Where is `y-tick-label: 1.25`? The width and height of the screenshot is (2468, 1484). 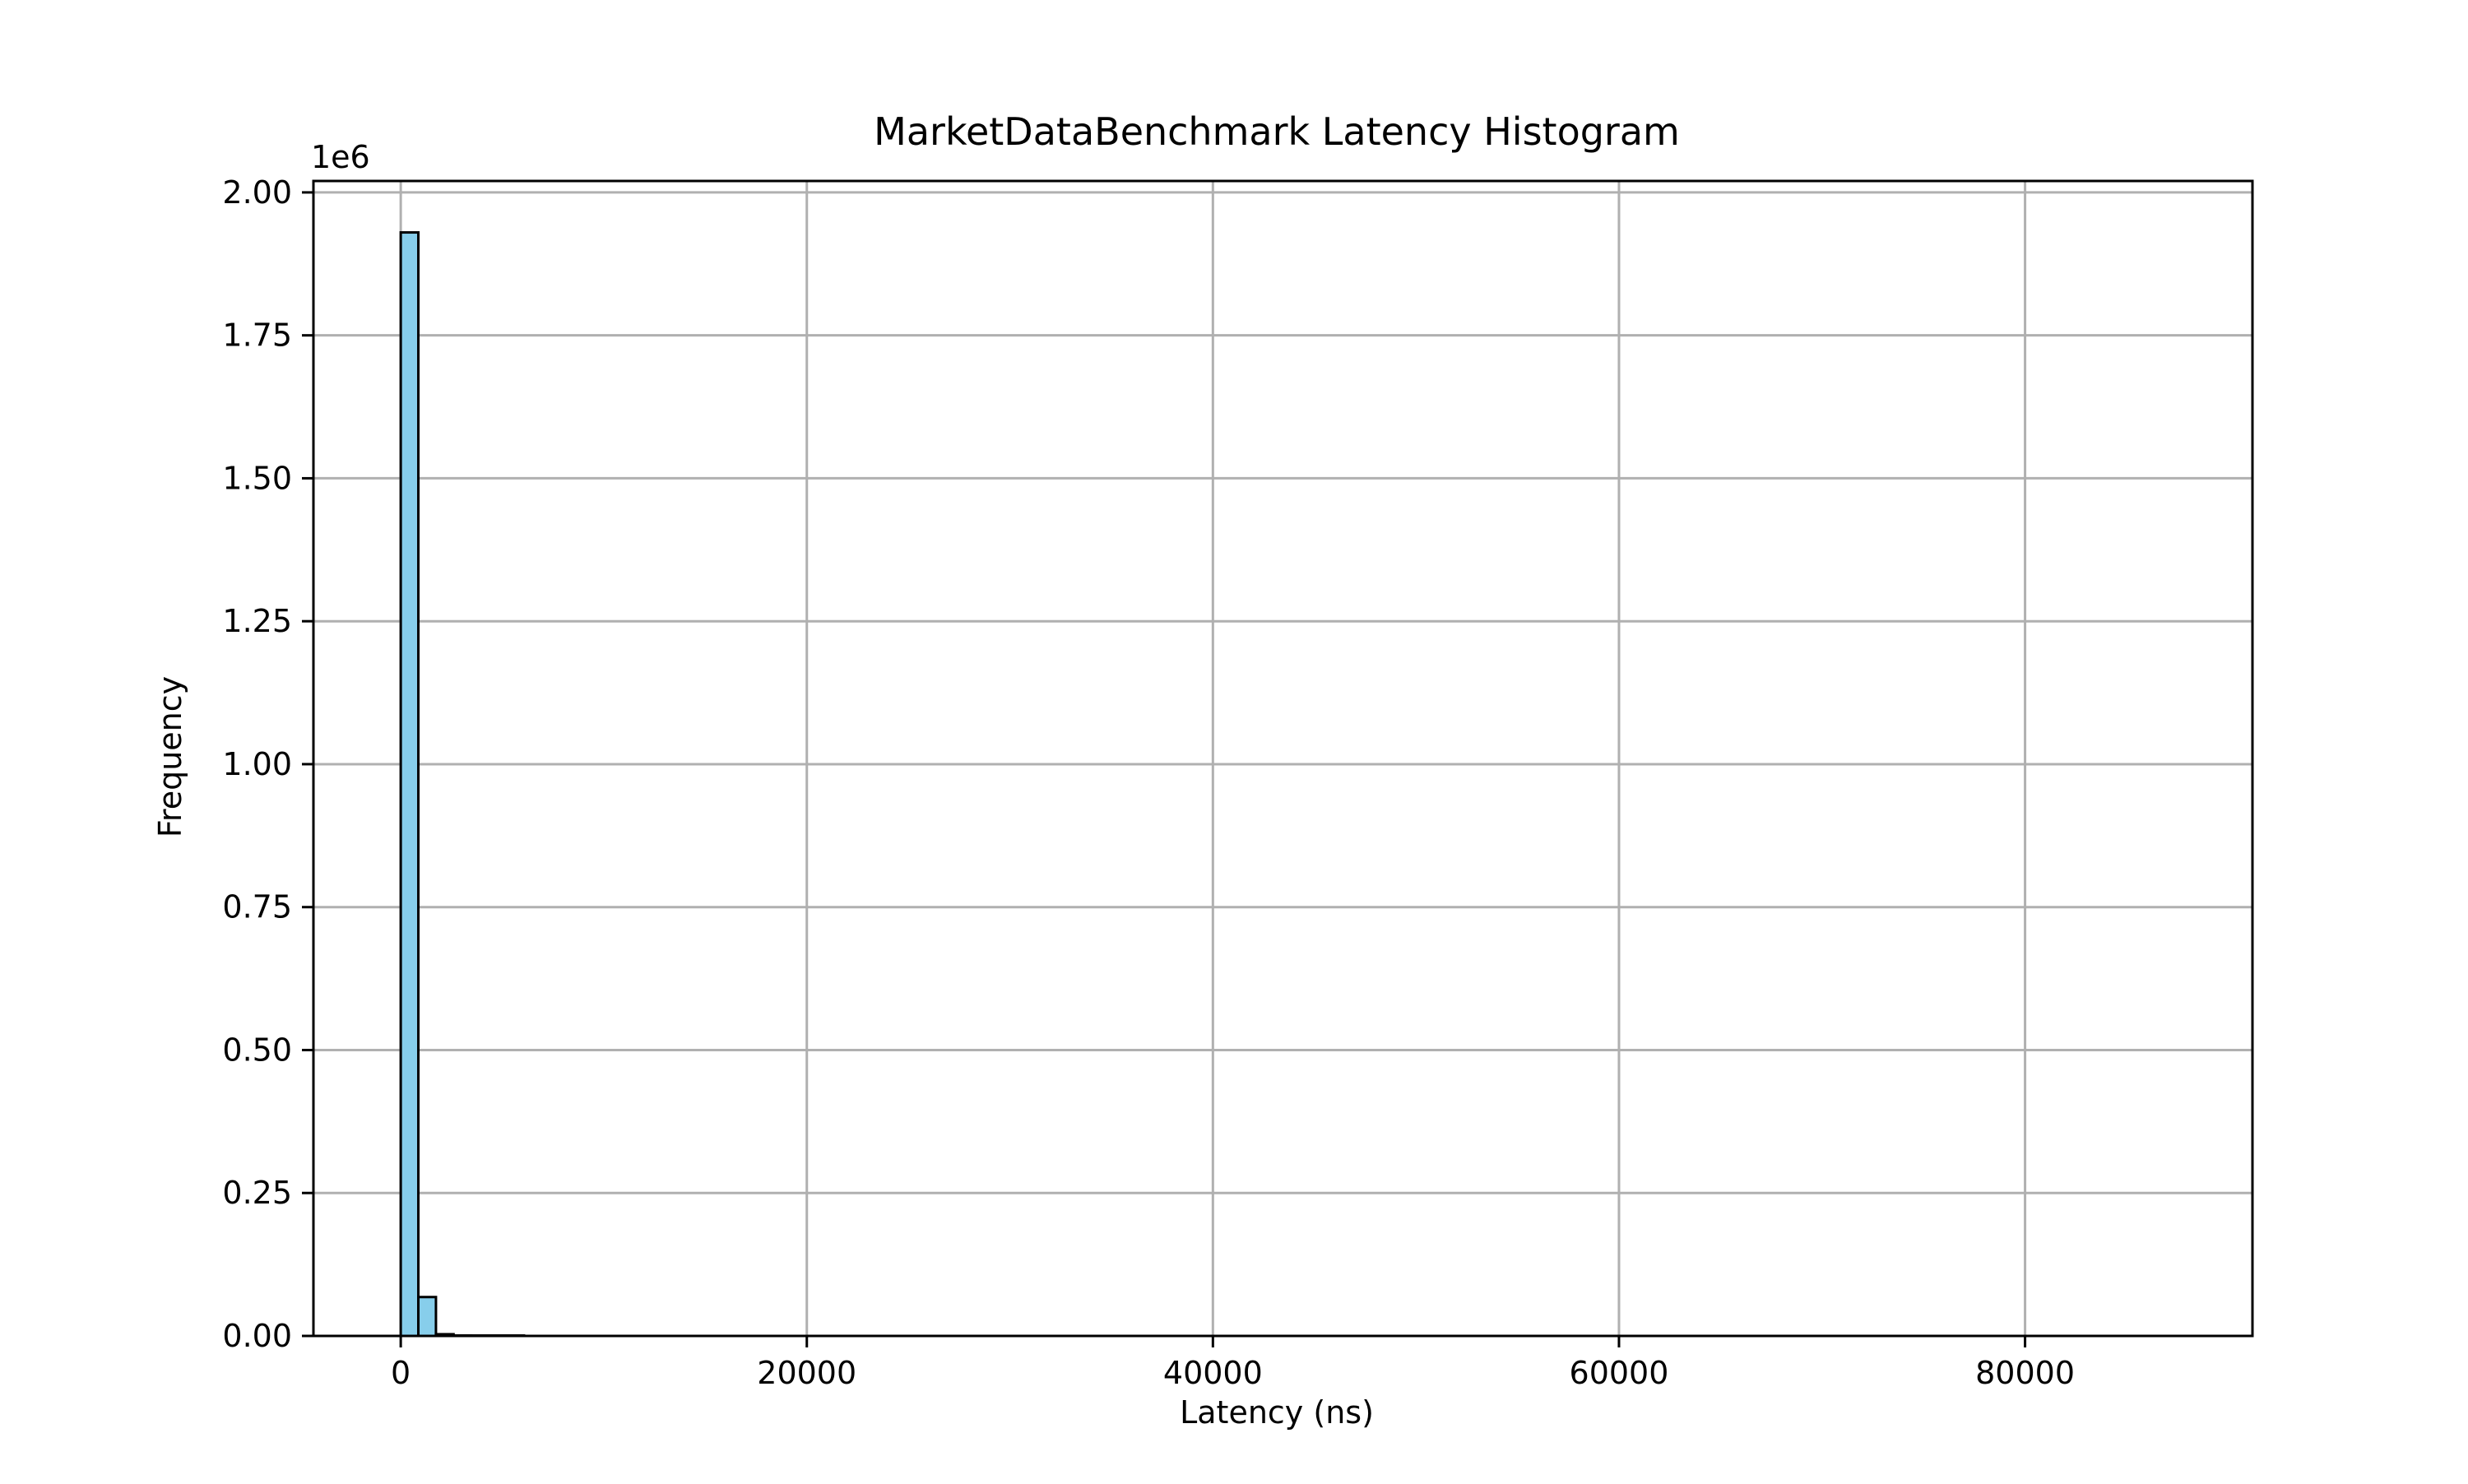
y-tick-label: 1.25 is located at coordinates (257, 621).